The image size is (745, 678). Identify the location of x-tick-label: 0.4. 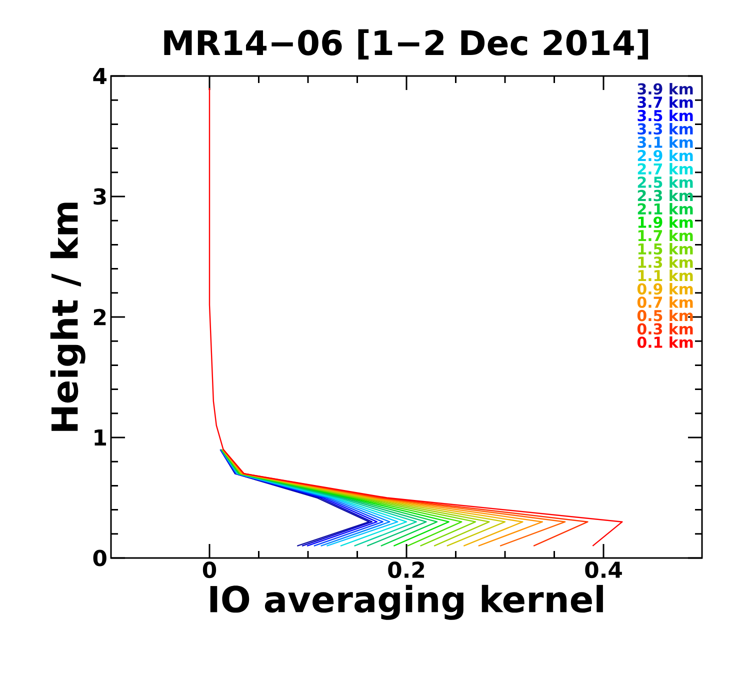
(603, 570).